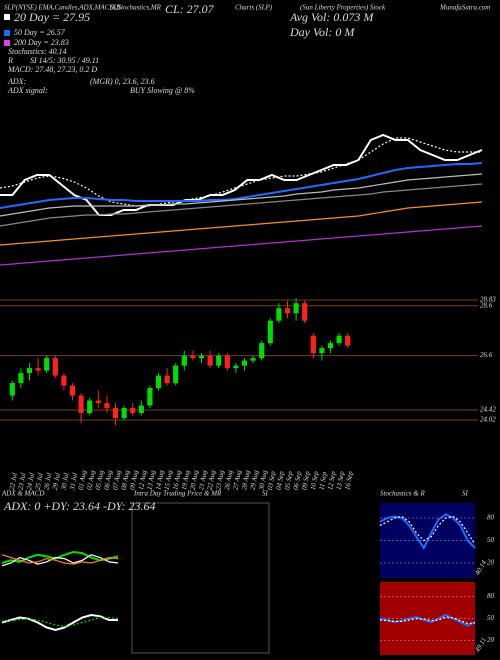 This screenshot has height=660, width=500. What do you see at coordinates (271, 480) in the screenshot?
I see `x-tick-label: 03 Sep` at bounding box center [271, 480].